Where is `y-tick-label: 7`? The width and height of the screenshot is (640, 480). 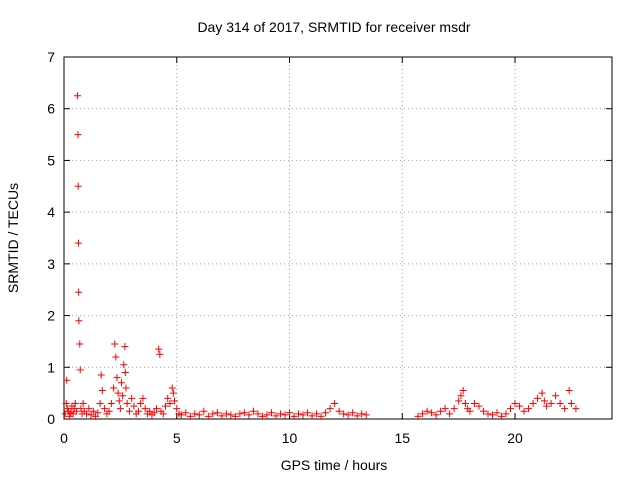 y-tick-label: 7 is located at coordinates (51, 57).